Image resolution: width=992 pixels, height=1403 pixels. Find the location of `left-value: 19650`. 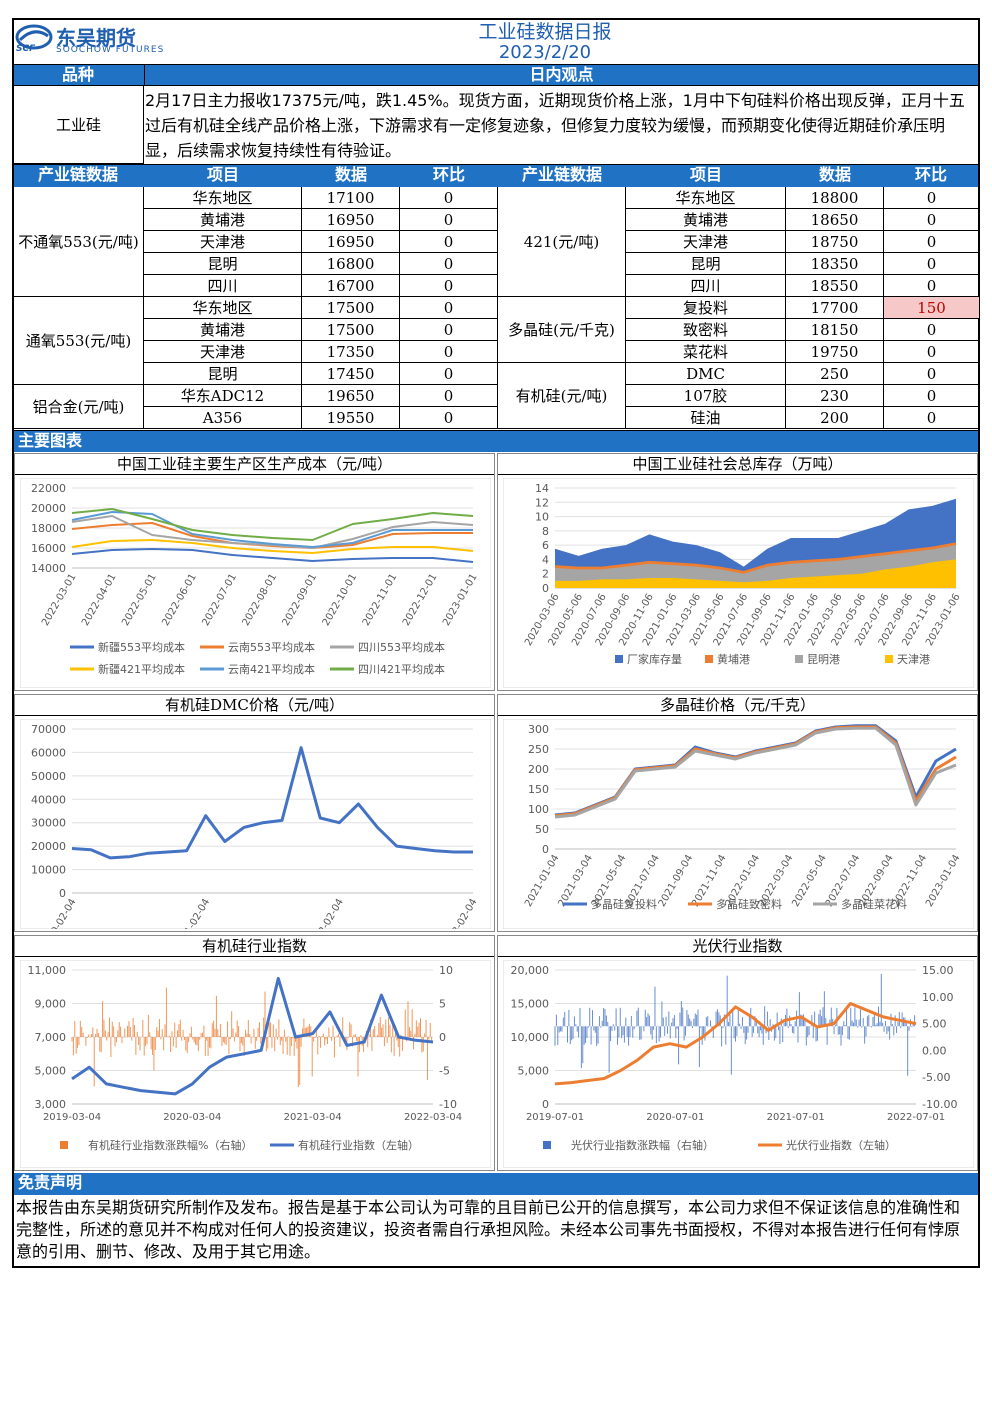

left-value: 19650 is located at coordinates (351, 396).